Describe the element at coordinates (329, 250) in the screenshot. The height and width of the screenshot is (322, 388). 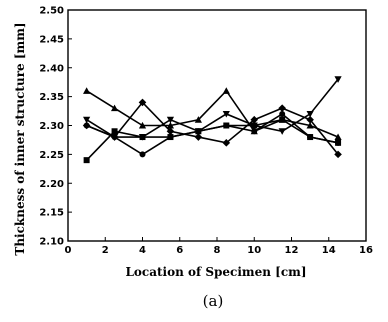
I see `x-tick-label: 14` at that location.